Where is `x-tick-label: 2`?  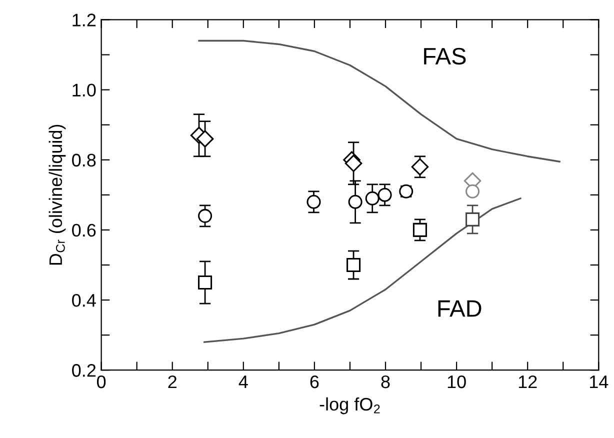 x-tick-label: 2 is located at coordinates (172, 381).